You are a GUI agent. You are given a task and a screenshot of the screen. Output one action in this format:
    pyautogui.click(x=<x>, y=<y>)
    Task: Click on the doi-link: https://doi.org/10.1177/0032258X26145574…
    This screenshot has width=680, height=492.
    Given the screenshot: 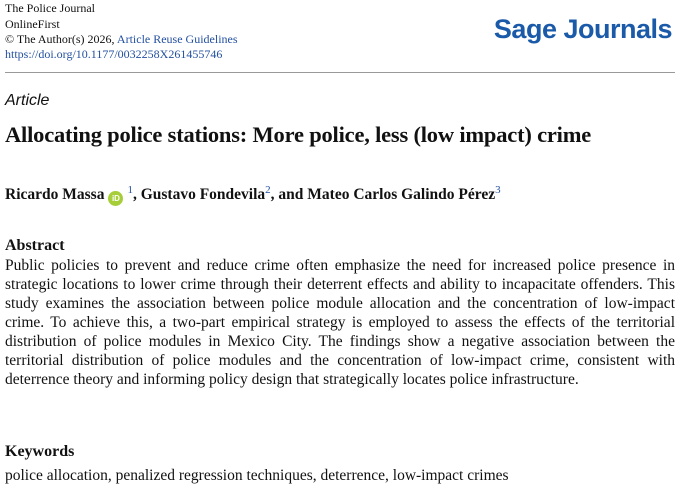 What is the action you would take?
    pyautogui.click(x=114, y=54)
    